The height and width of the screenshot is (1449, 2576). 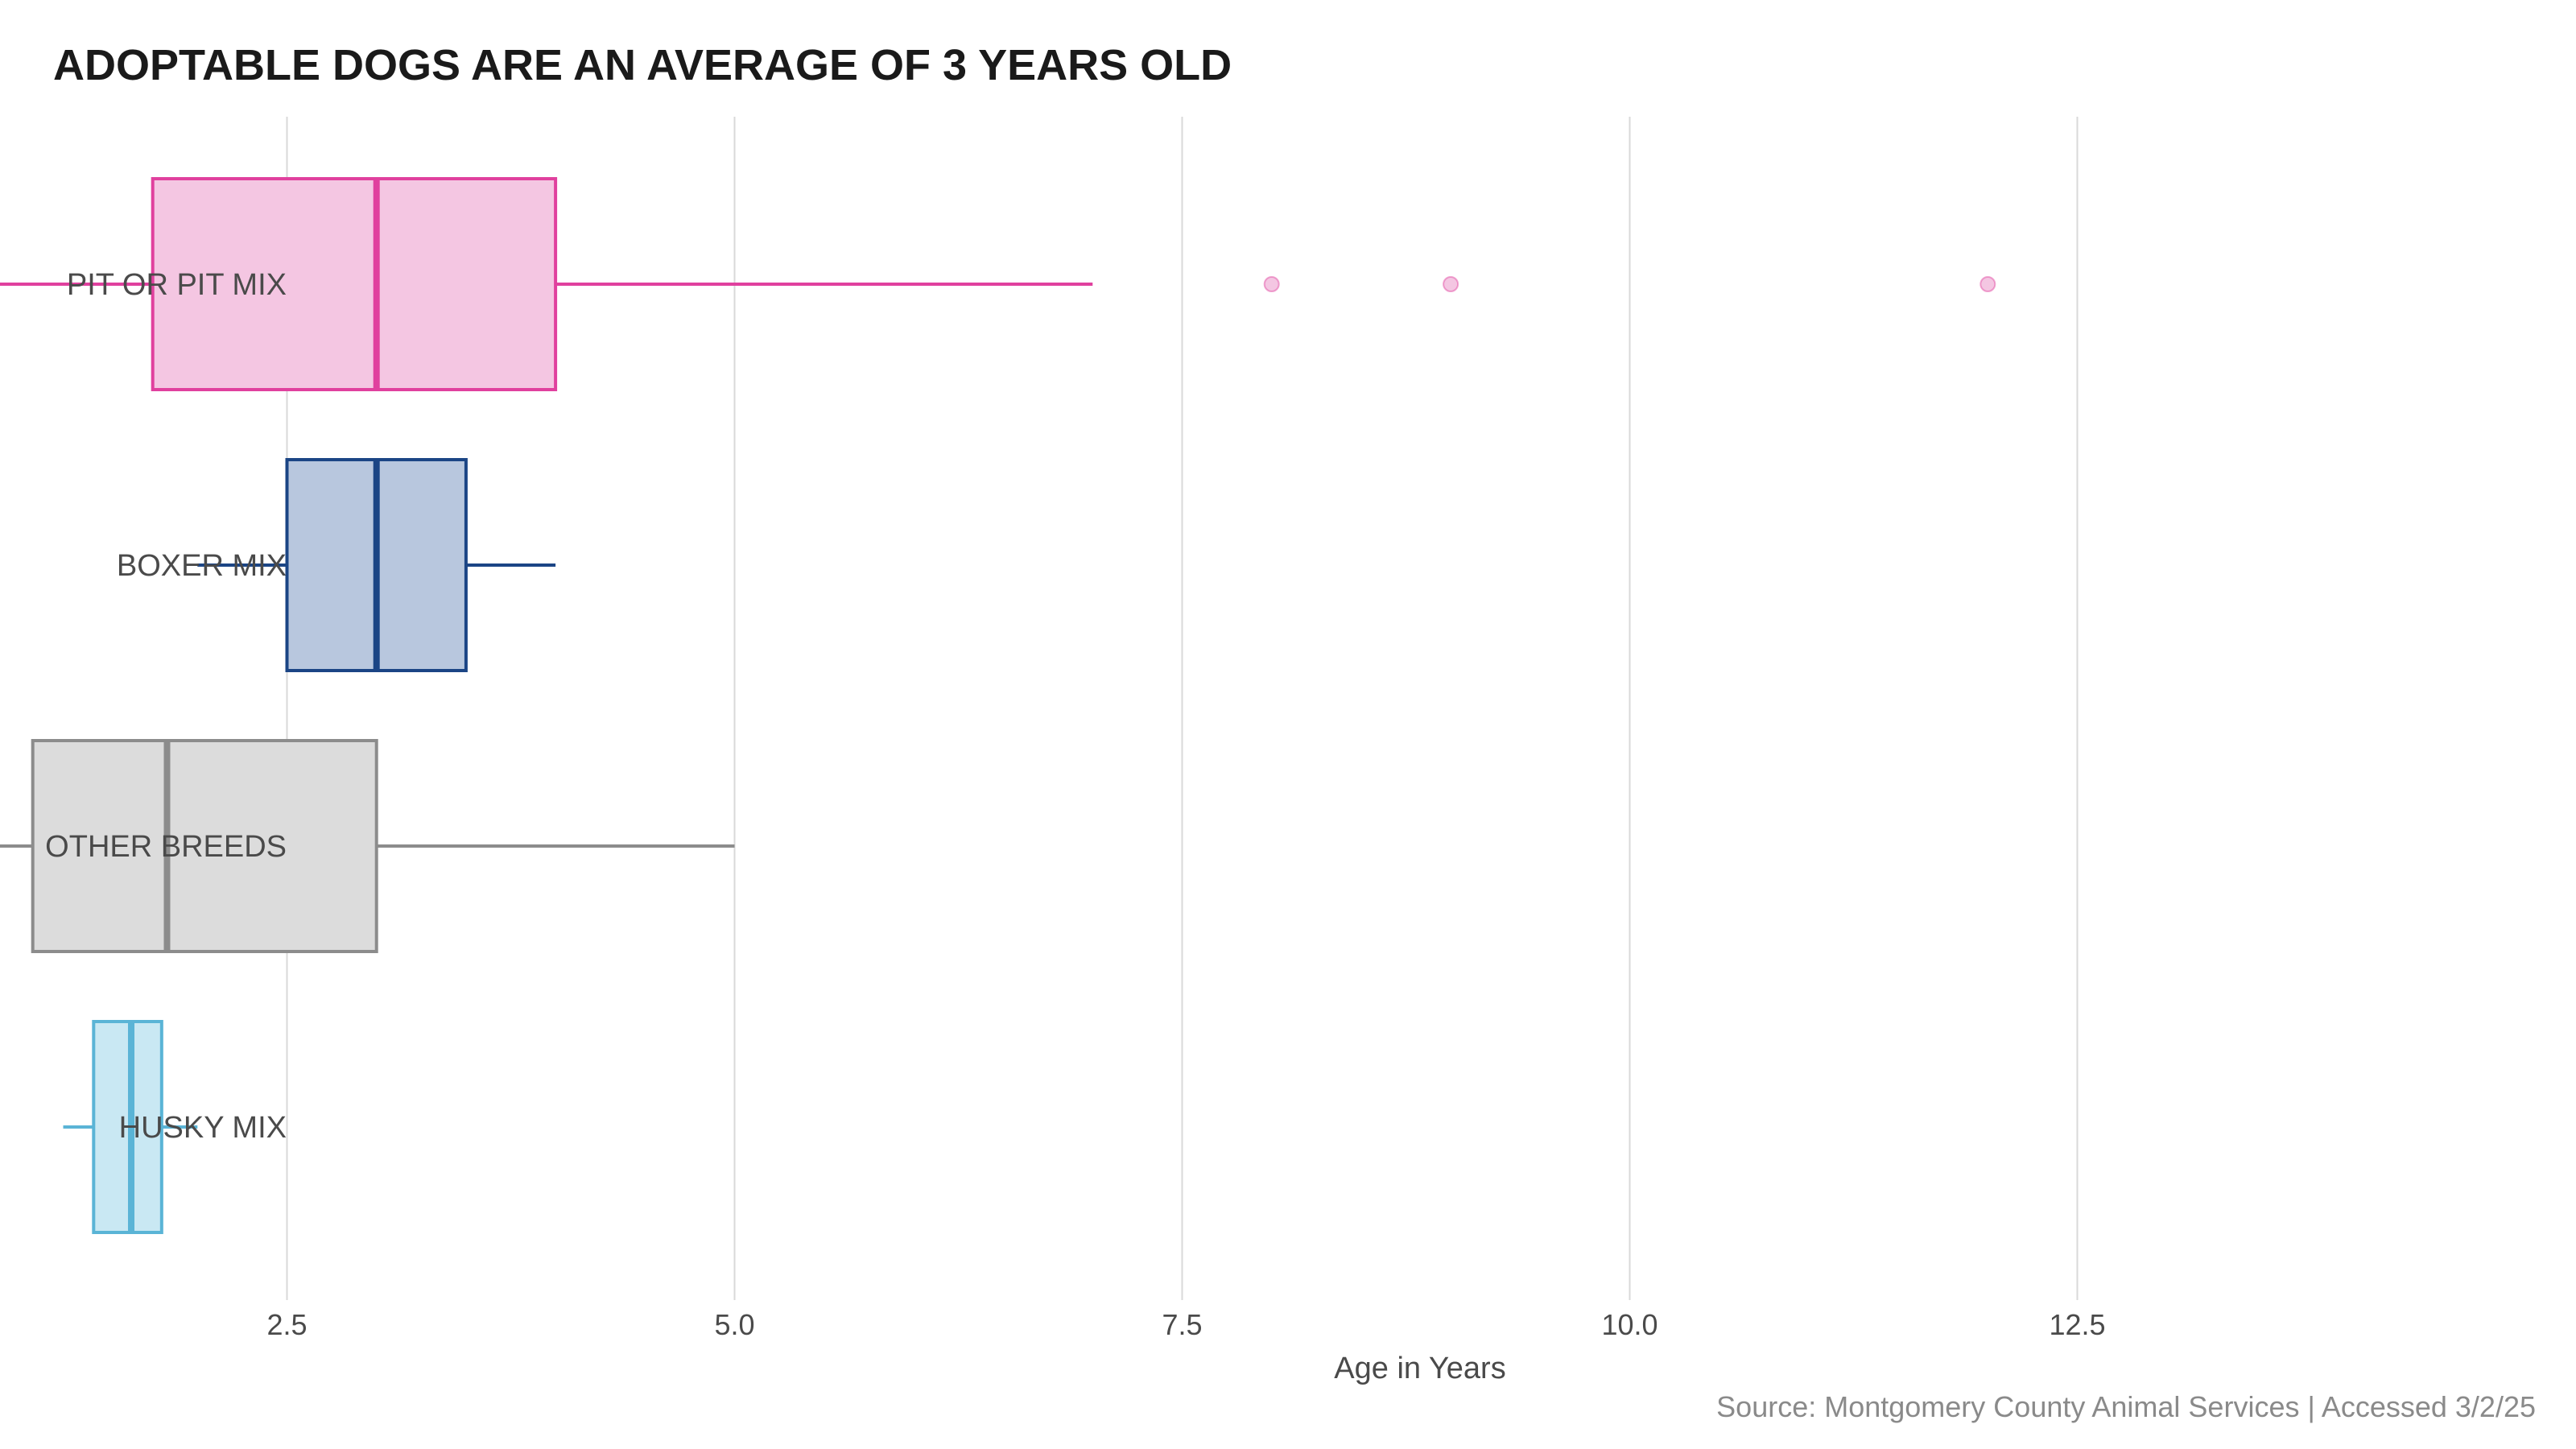 What do you see at coordinates (998, 284) in the screenshot?
I see `box-pit-or-pit-mix` at bounding box center [998, 284].